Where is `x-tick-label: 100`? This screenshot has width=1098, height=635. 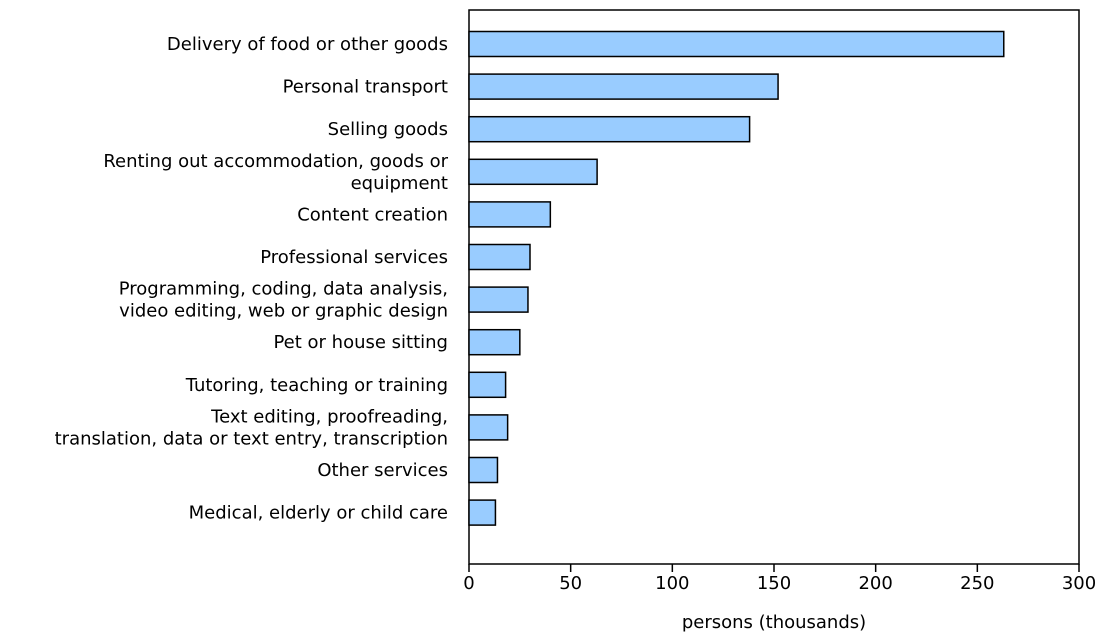 x-tick-label: 100 is located at coordinates (672, 583).